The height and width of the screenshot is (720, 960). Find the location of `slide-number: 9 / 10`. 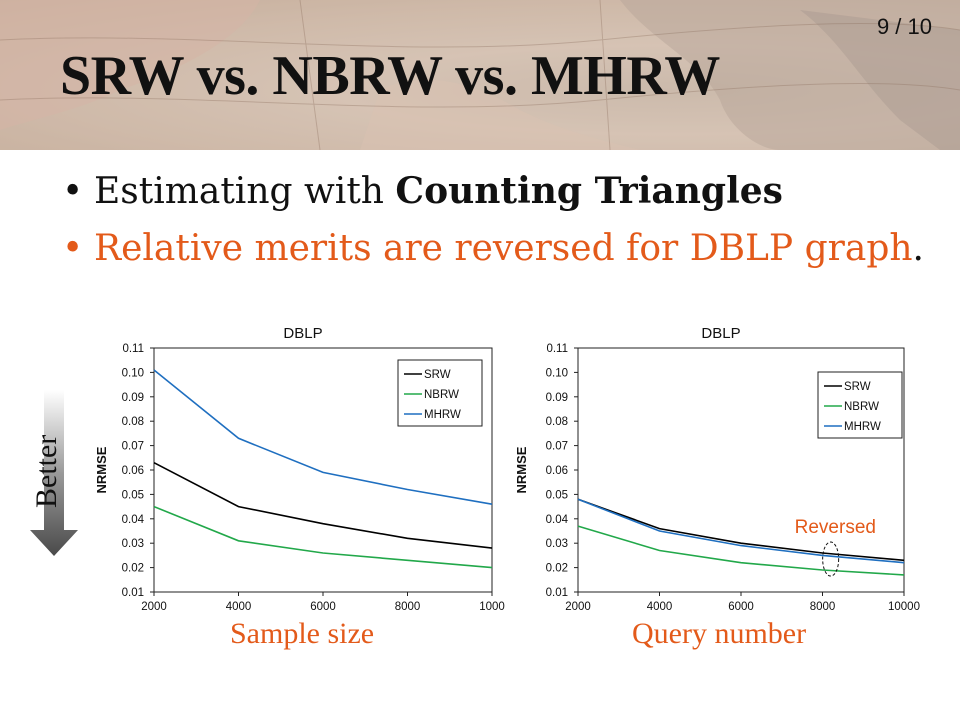

slide-number: 9 / 10 is located at coordinates (904, 26).